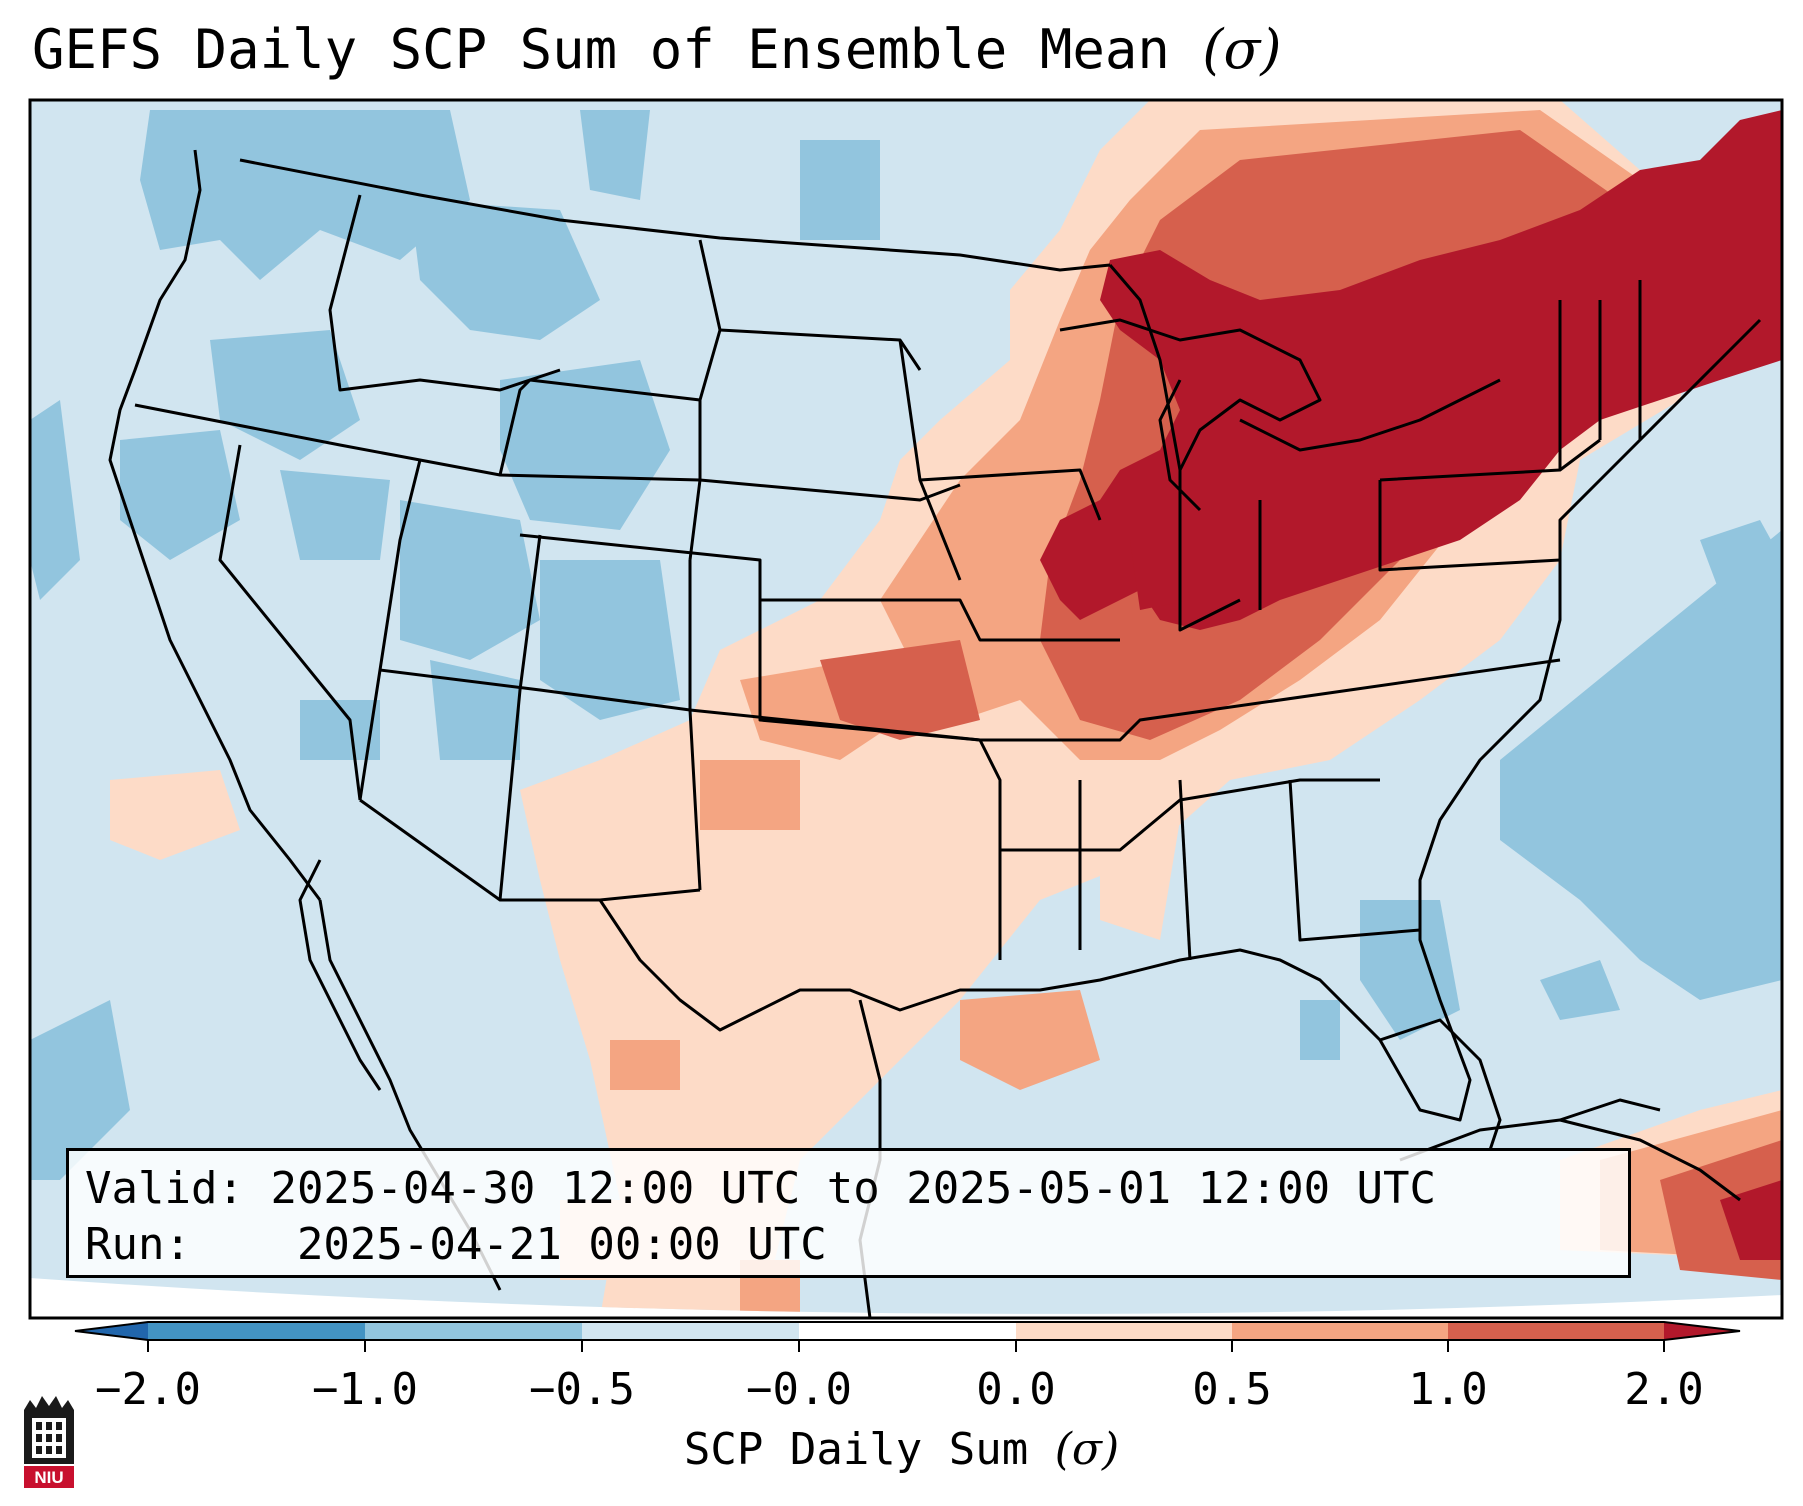 The width and height of the screenshot is (1803, 1506). What do you see at coordinates (1232, 1389) in the screenshot?
I see `colorbar-tick-label: 0.5` at bounding box center [1232, 1389].